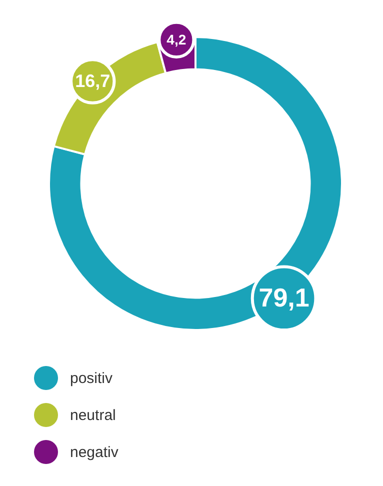 The image size is (383, 486). Describe the element at coordinates (284, 297) in the screenshot. I see `data-label: 79,1` at that location.